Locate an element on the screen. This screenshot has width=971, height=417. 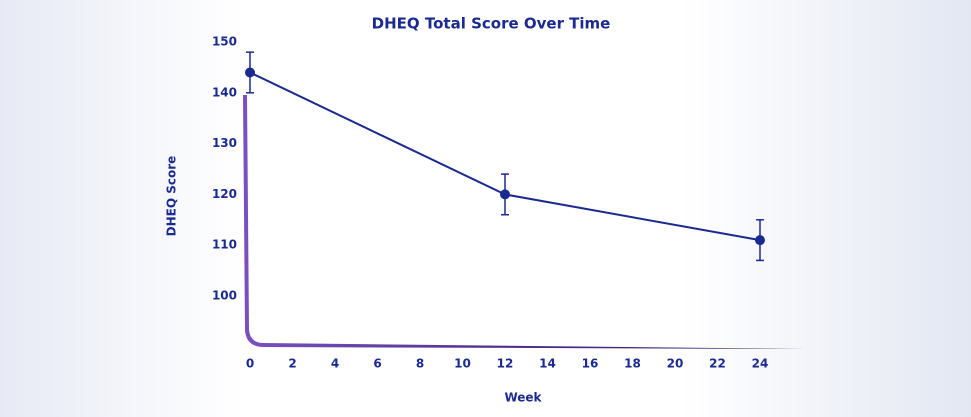
x-tick-label: 8 is located at coordinates (420, 364).